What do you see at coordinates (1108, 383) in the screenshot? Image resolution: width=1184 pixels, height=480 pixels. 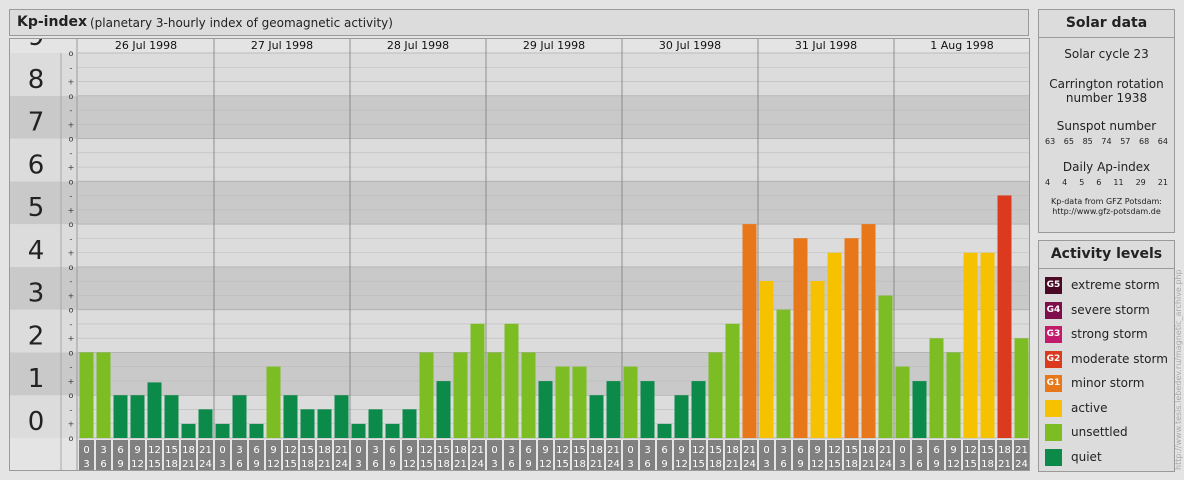 I see `legend-label: minor storm` at bounding box center [1108, 383].